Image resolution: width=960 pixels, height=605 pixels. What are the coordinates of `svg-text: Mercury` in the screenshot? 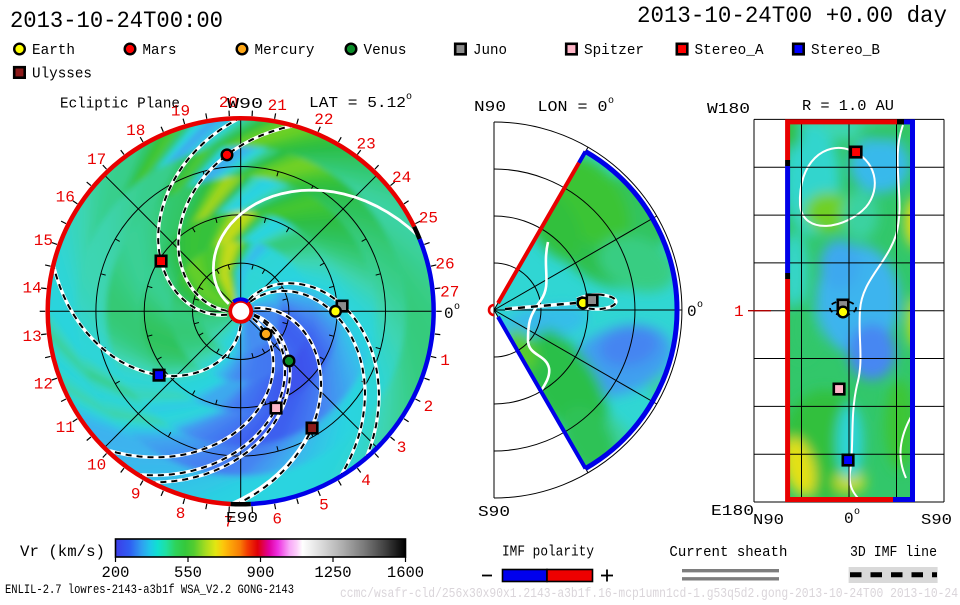 It's located at (285, 50).